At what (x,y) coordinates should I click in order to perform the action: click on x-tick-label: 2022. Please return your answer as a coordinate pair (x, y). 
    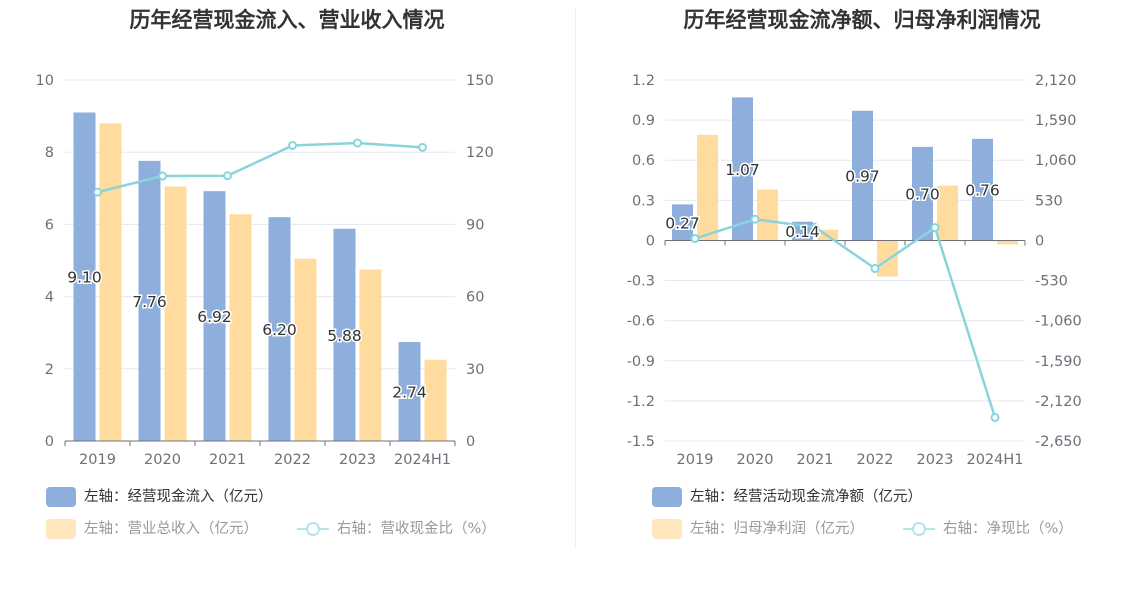
    Looking at the image, I should click on (292, 460).